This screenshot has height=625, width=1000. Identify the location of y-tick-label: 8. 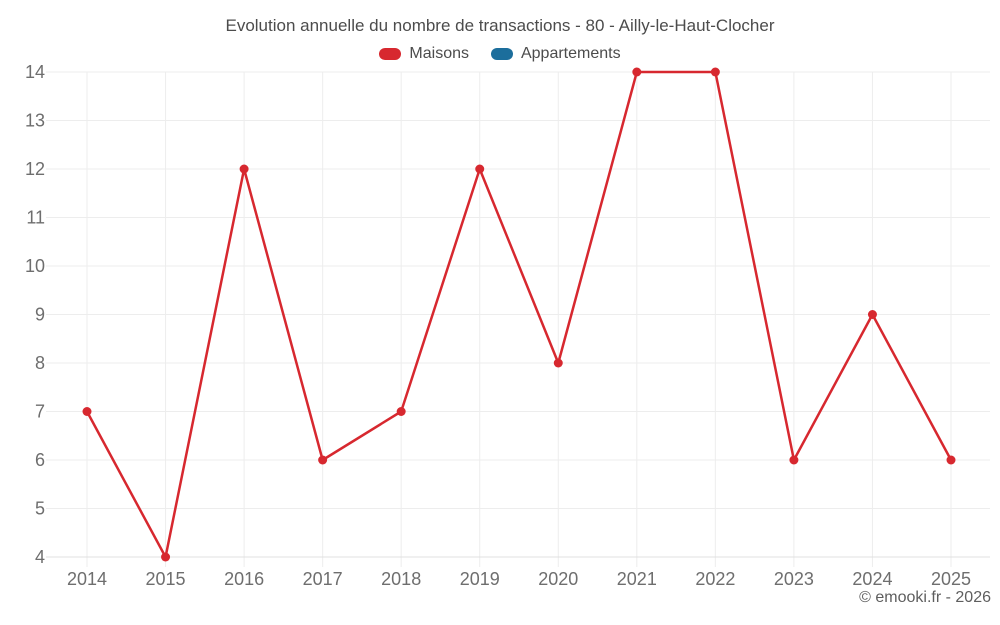
(40, 363).